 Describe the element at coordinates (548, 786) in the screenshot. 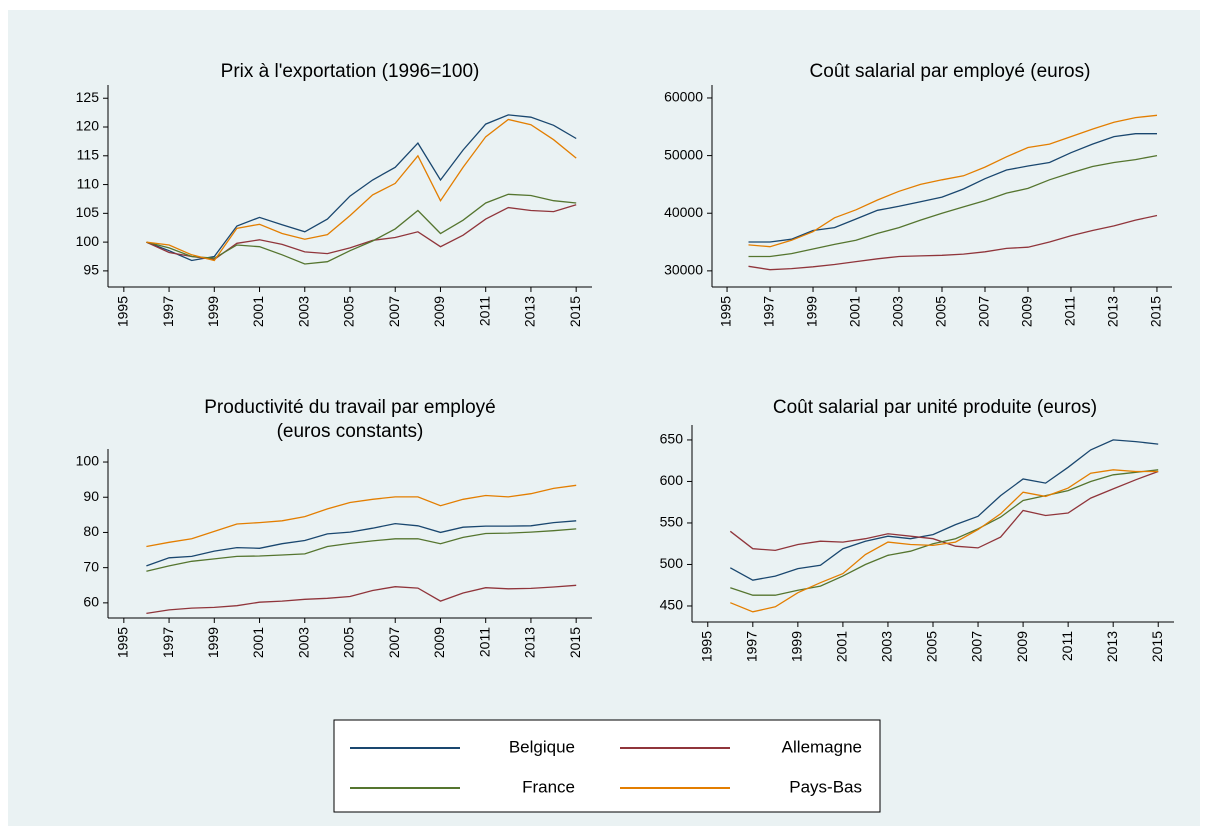

I see `legend-label: France` at that location.